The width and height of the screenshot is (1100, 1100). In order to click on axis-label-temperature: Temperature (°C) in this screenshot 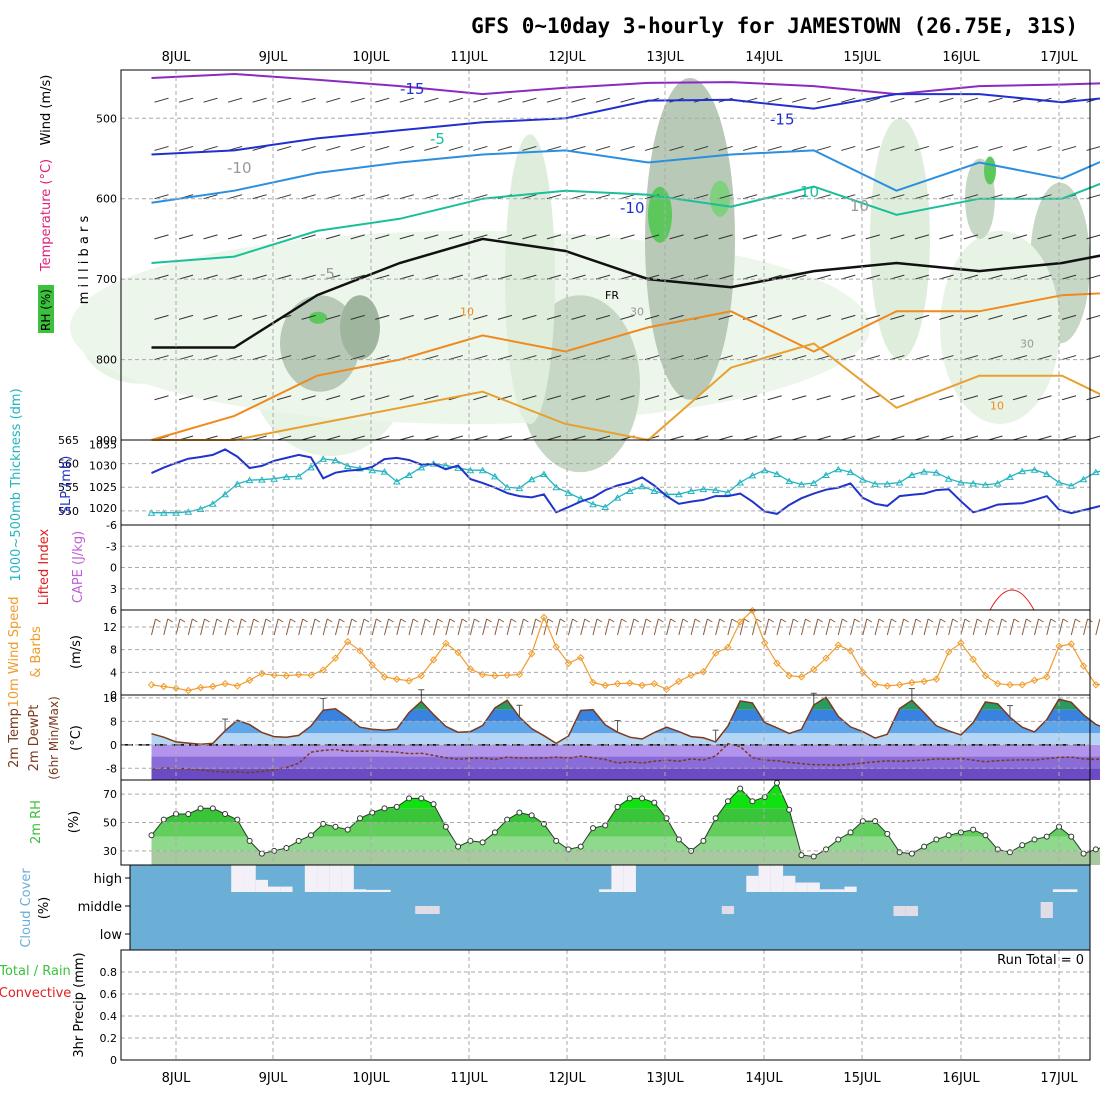, I will do `click(46, 215)`.